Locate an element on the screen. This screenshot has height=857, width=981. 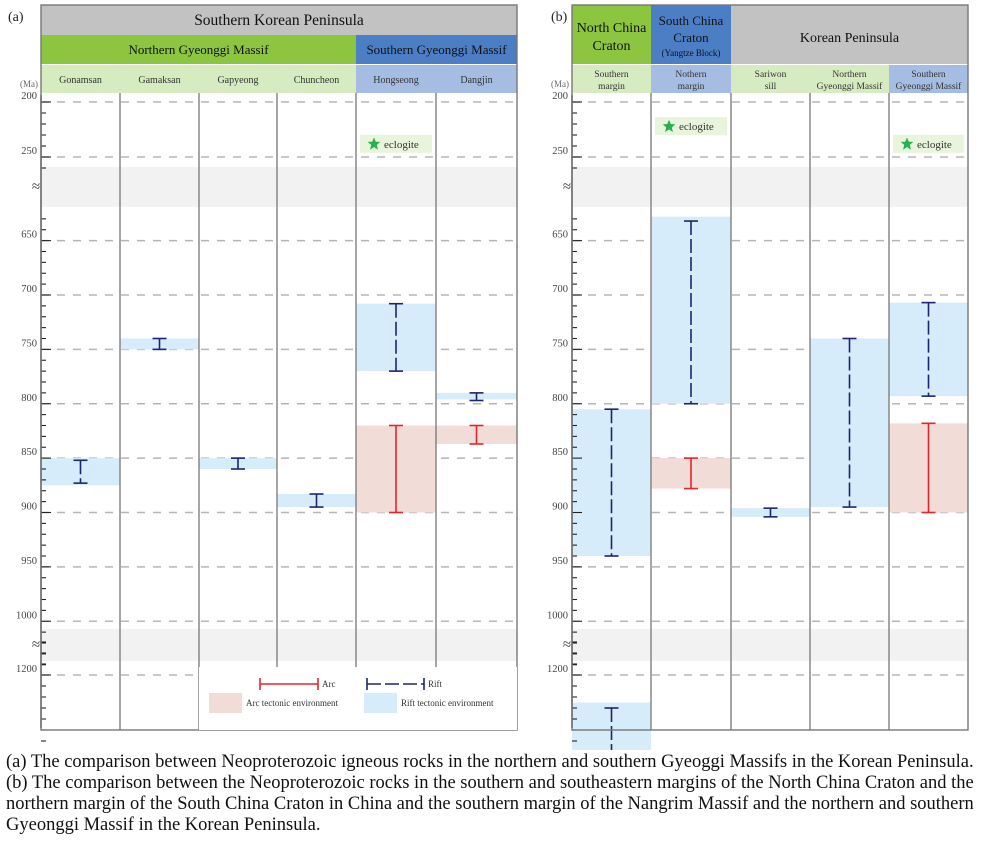
legend-arc-env-label: Arc tectonic environment is located at coordinates (292, 703).